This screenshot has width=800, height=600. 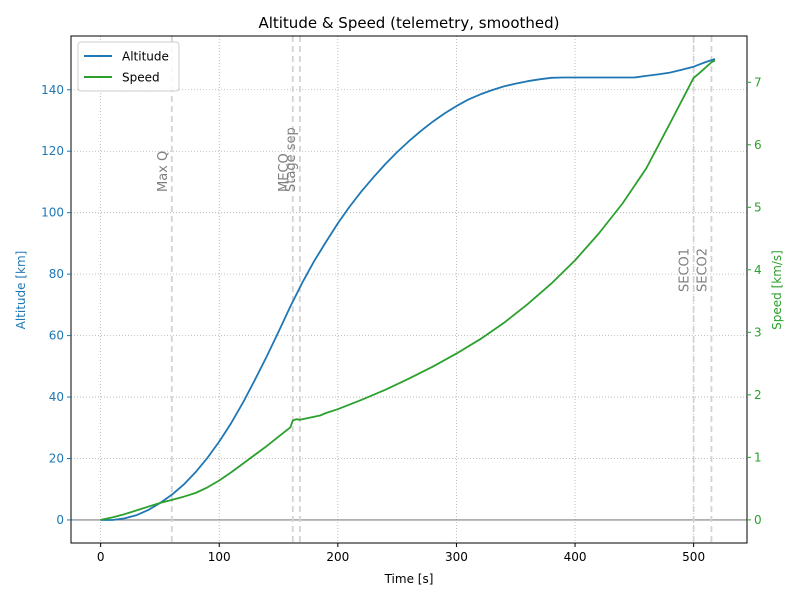 I want to click on y-right-tick-label: 6, so click(x=758, y=145).